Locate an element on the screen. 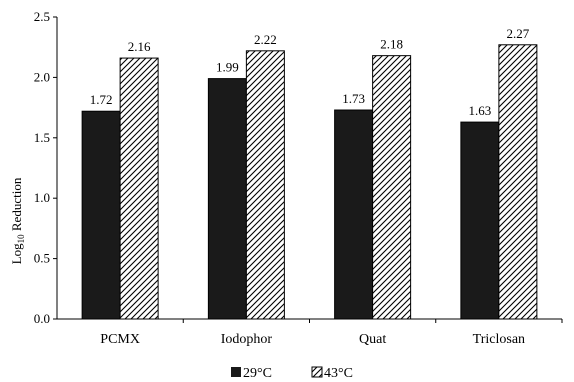 The height and width of the screenshot is (382, 574). y-axis-title: Log10 Reduction is located at coordinates (17, 220).